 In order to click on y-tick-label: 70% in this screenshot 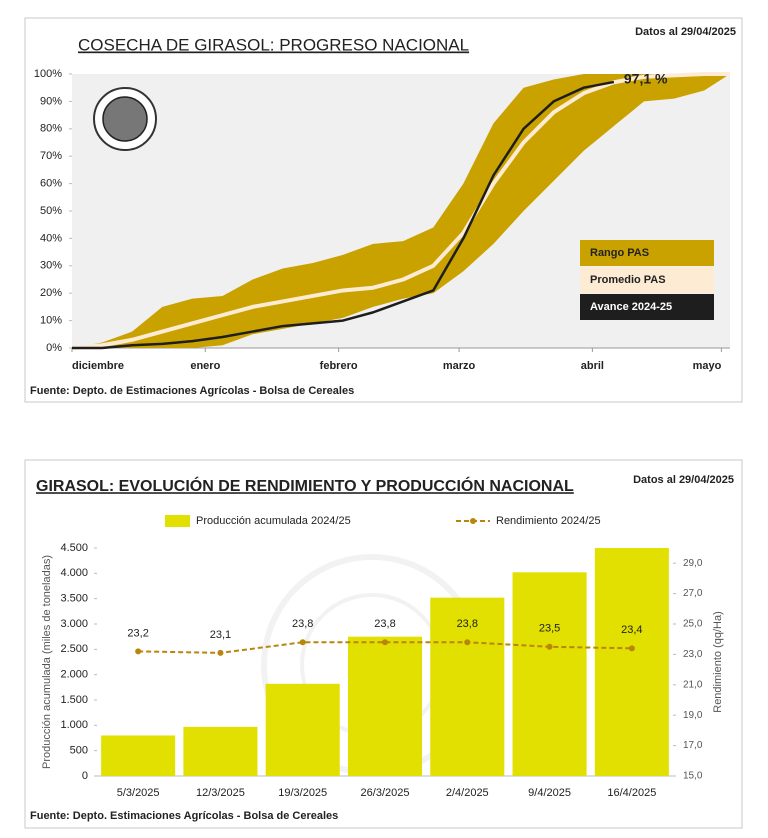, I will do `click(51, 156)`.